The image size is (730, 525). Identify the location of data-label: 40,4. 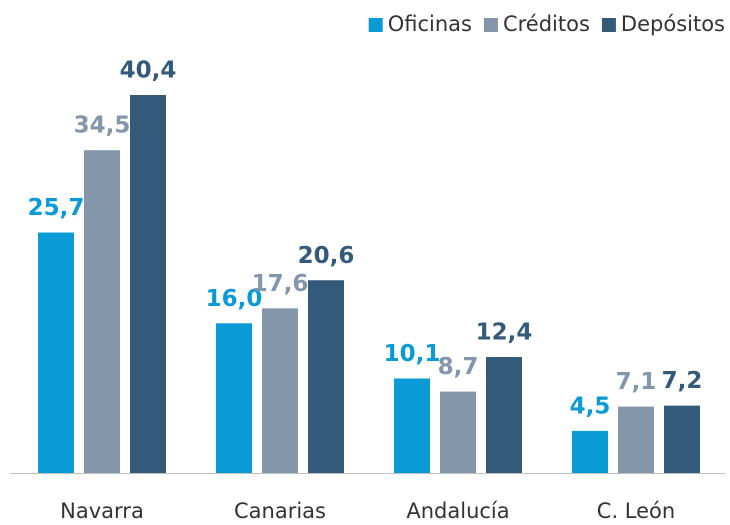
(148, 71).